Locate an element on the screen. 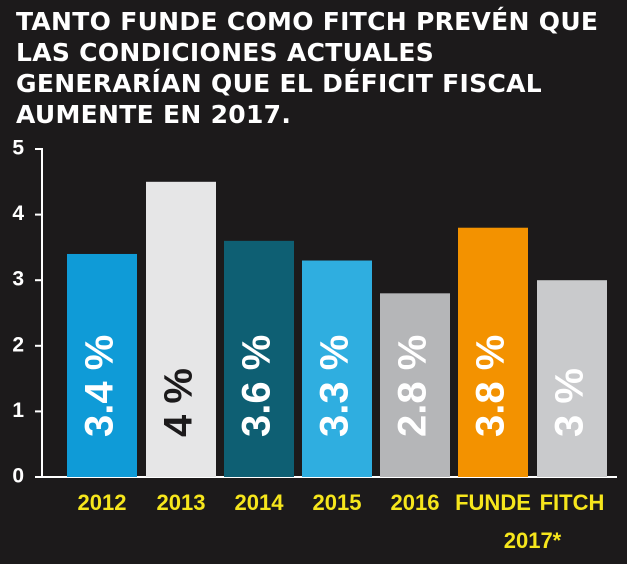 The width and height of the screenshot is (627, 564). bar-2012 is located at coordinates (102, 365).